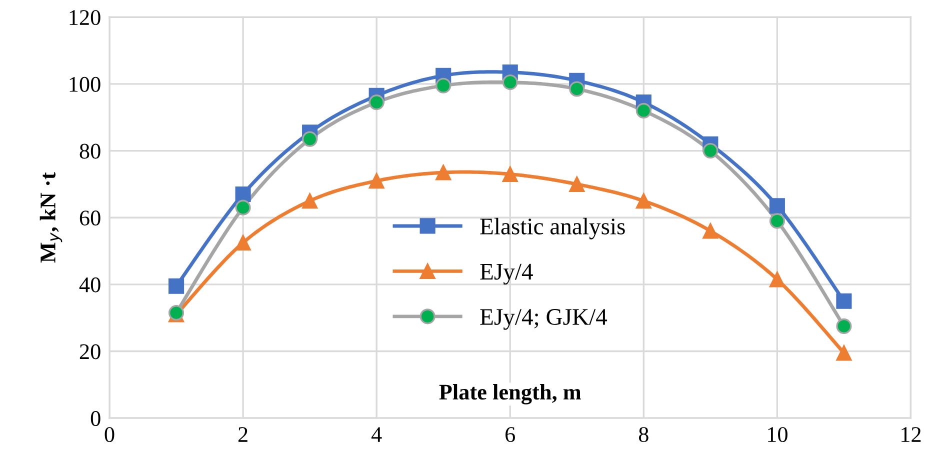 The height and width of the screenshot is (463, 936). Describe the element at coordinates (95, 418) in the screenshot. I see `y-tick-label: 0` at that location.